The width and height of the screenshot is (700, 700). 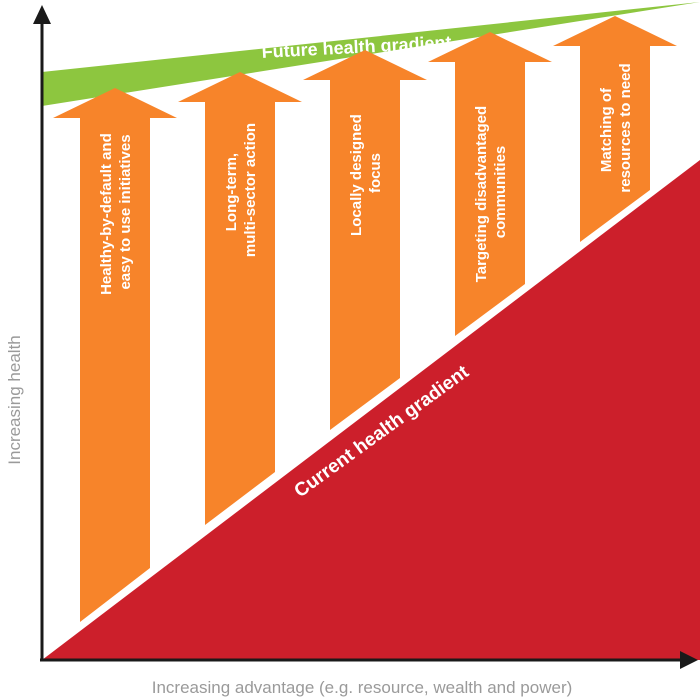 What do you see at coordinates (356, 175) in the screenshot?
I see `arrow-label-line: Locally designed` at bounding box center [356, 175].